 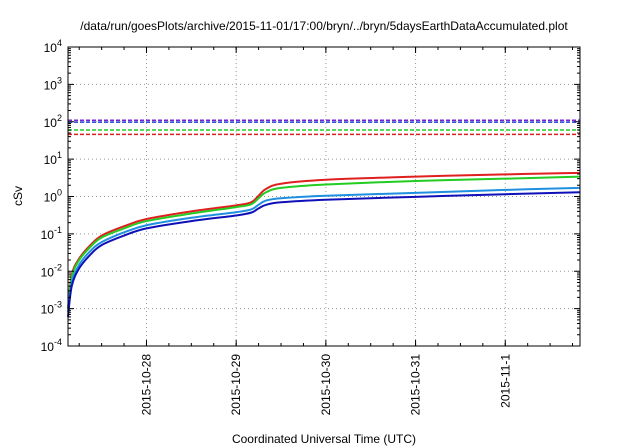 I want to click on x-tick-label: 2015-10-28, so click(x=146, y=385).